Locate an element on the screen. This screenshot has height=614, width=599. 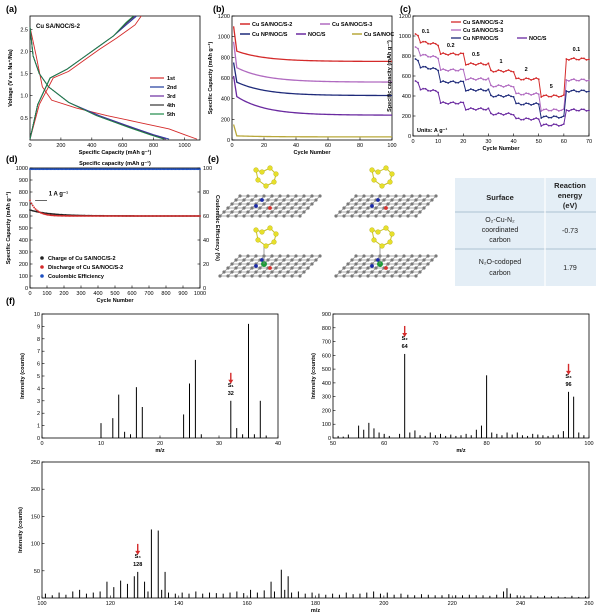
y-tick-label: 900 is located at coordinates (23, 181).